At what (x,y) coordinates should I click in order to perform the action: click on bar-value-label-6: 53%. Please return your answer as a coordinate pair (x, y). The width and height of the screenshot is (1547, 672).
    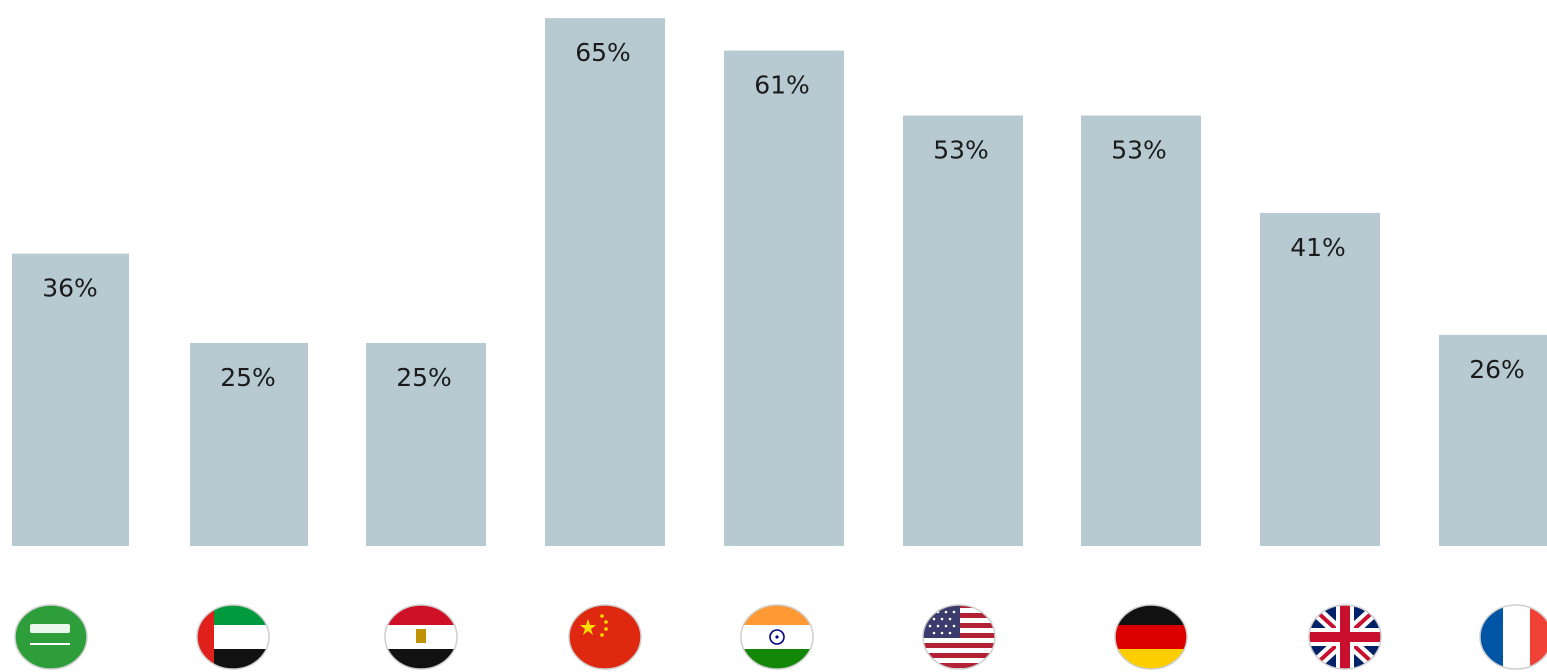
    Looking at the image, I should click on (1139, 150).